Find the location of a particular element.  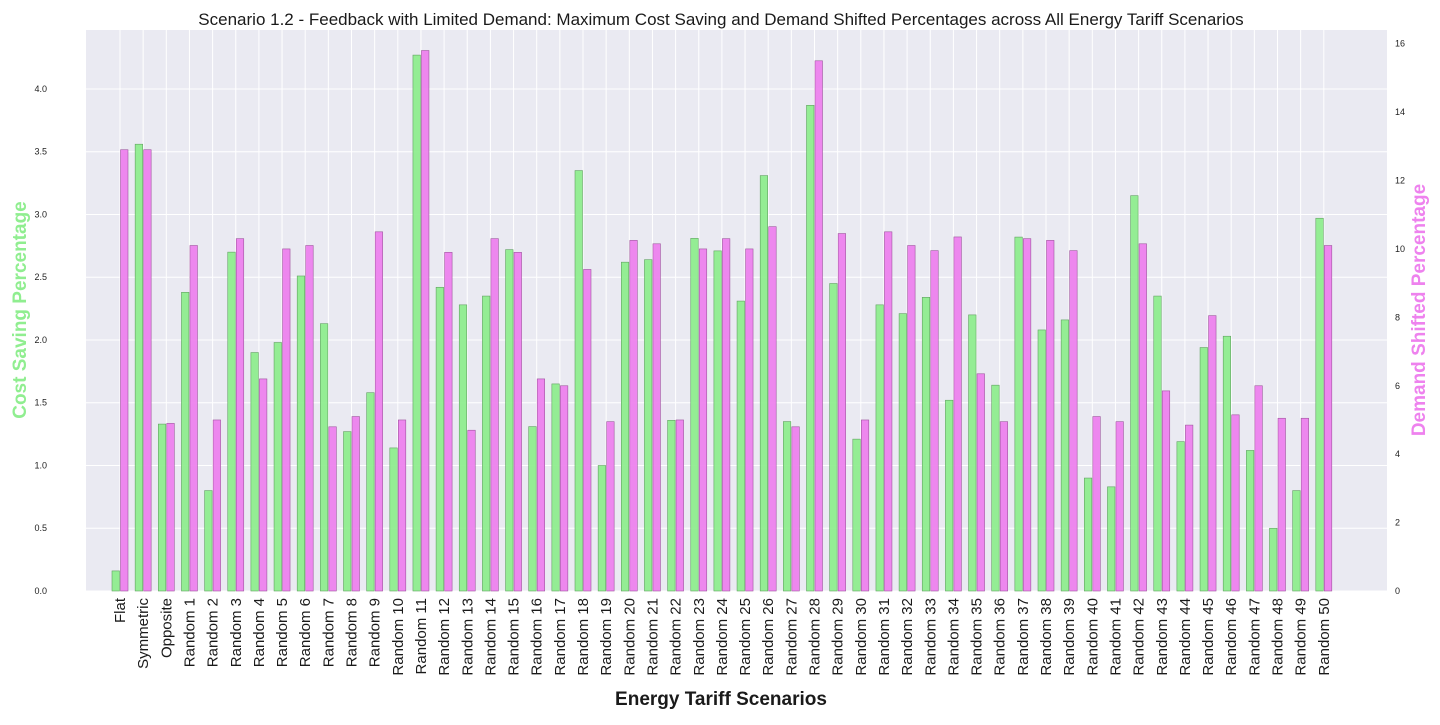

left-y-tick-label: 1.0 is located at coordinates (40, 465).